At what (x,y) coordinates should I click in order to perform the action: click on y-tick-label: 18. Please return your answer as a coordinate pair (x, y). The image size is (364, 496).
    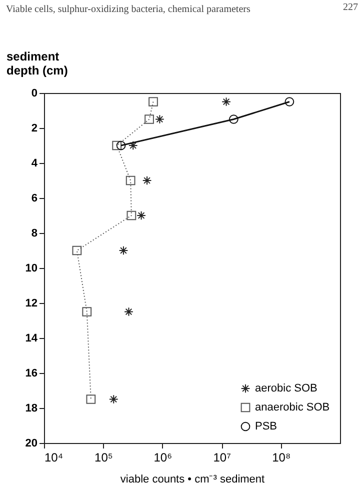
    Looking at the image, I should click on (31, 408).